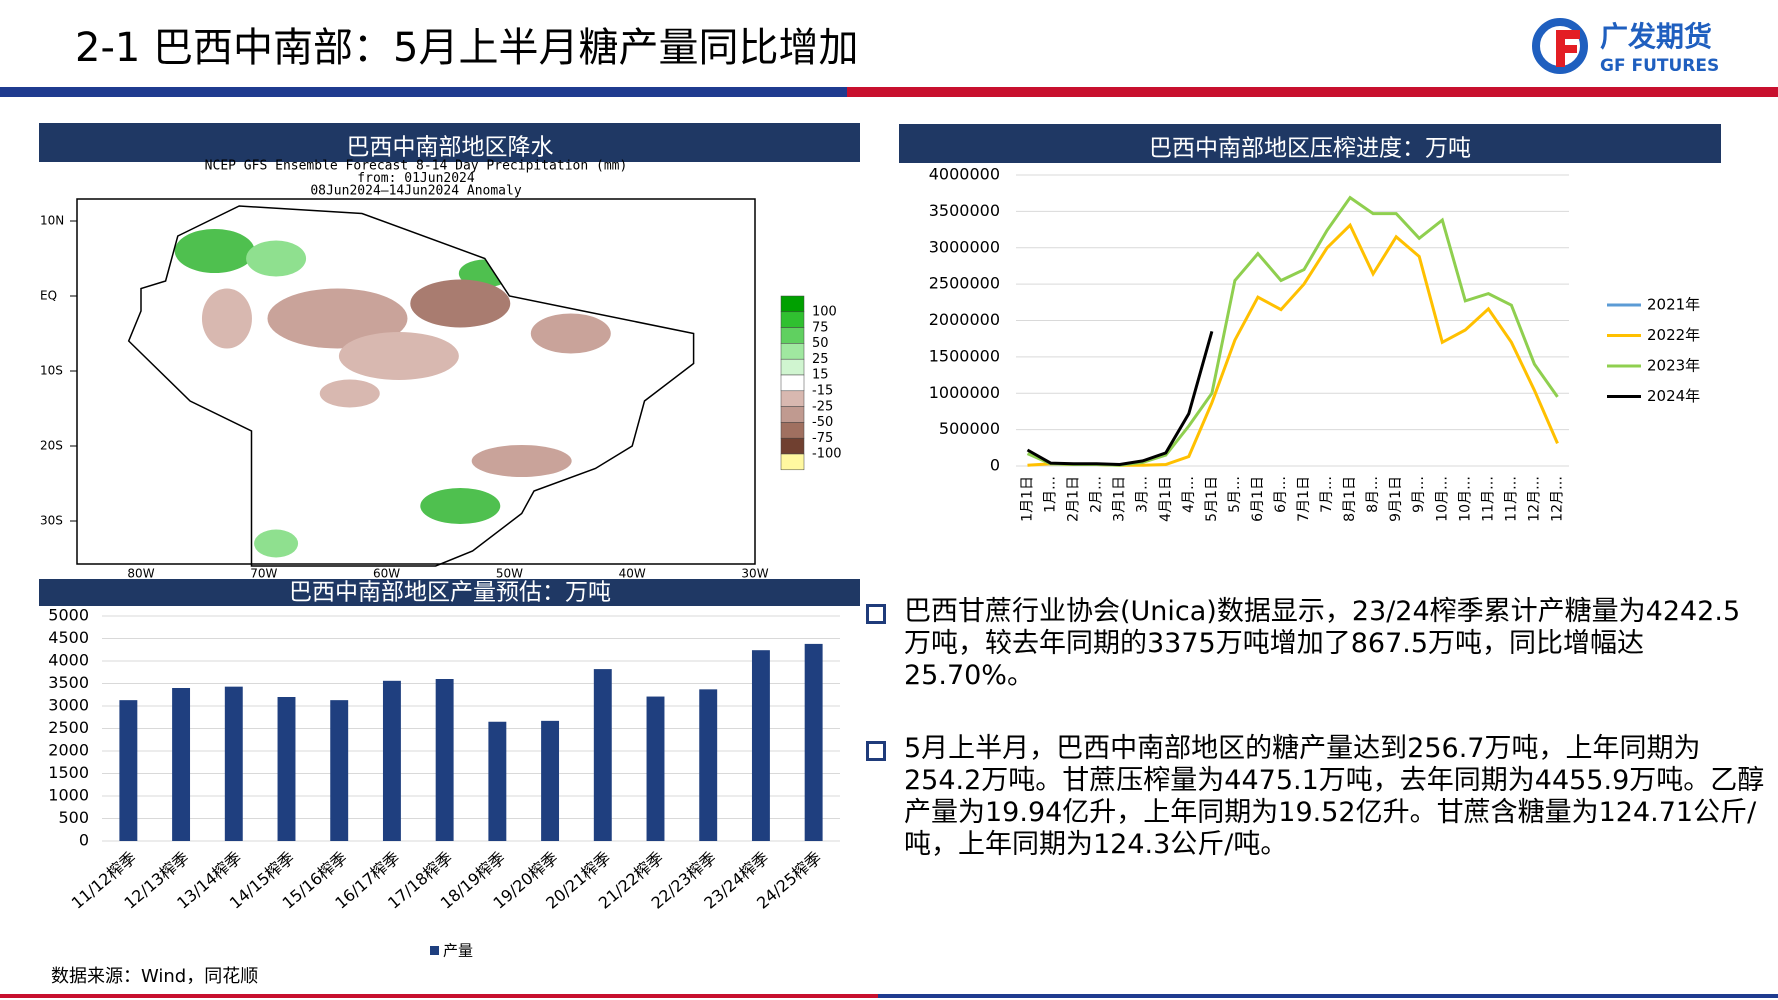 The image size is (1778, 1000). What do you see at coordinates (1304, 499) in the screenshot?
I see `x-tick-label: 7月1日` at bounding box center [1304, 499].